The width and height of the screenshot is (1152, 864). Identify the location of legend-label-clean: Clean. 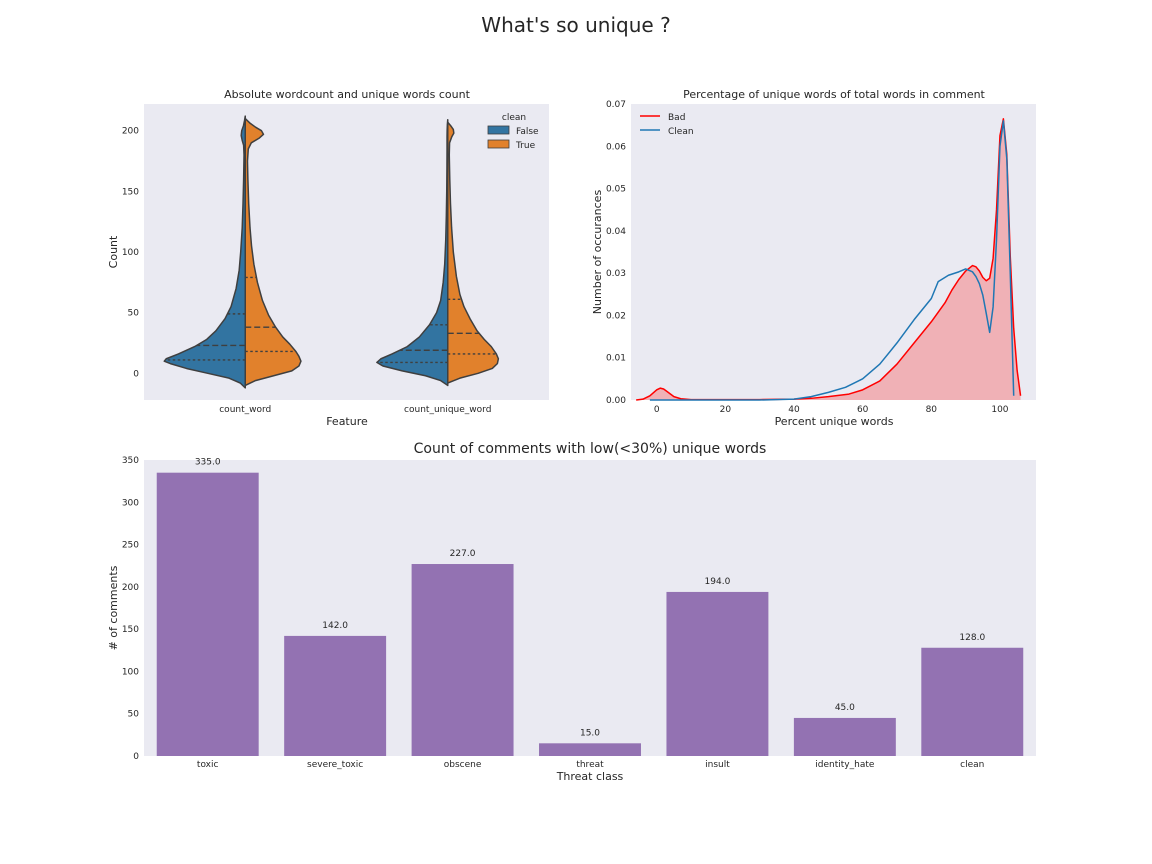
(681, 132).